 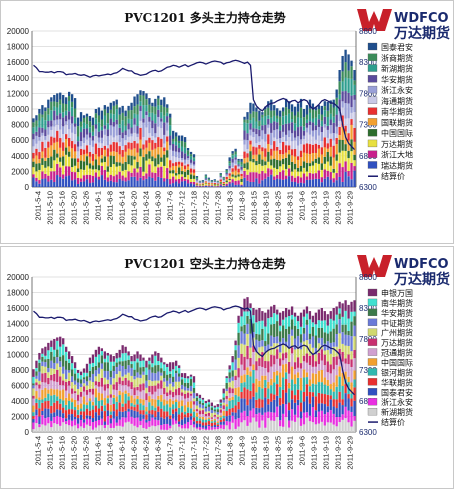 I want to click on long-legend-swatch, so click(x=372, y=57).